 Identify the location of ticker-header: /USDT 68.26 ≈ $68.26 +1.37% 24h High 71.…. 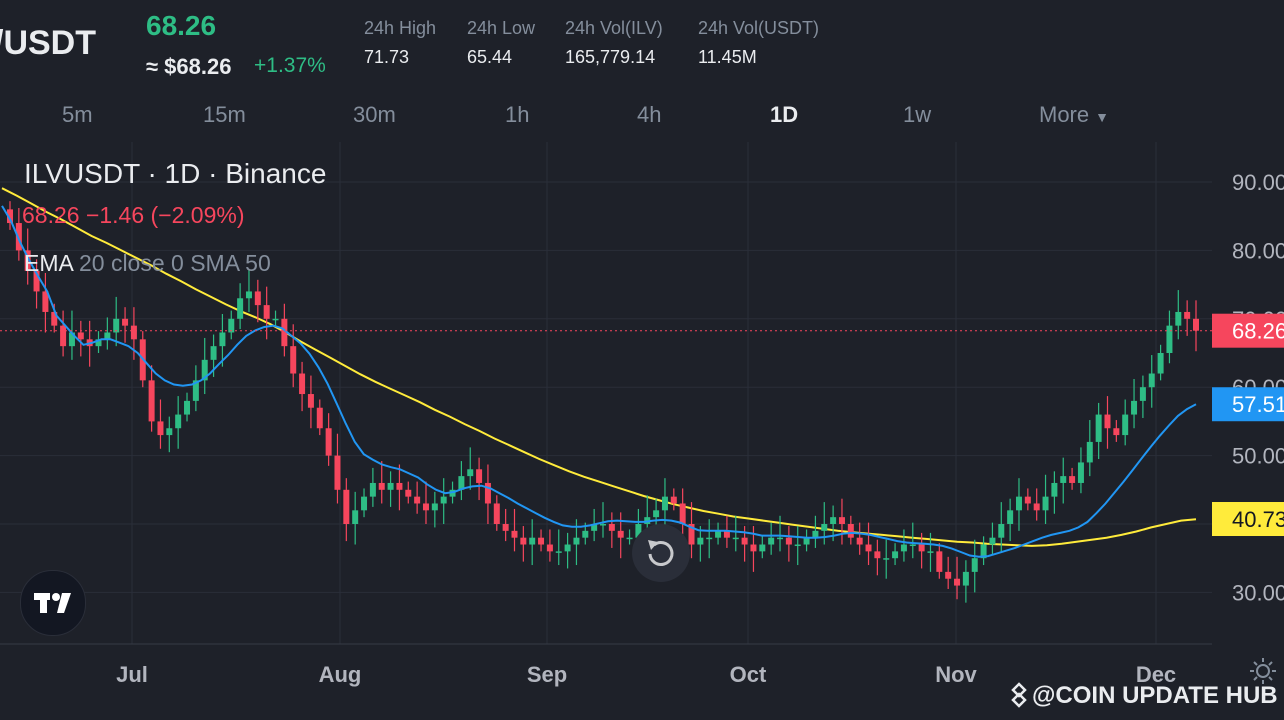
(642, 46).